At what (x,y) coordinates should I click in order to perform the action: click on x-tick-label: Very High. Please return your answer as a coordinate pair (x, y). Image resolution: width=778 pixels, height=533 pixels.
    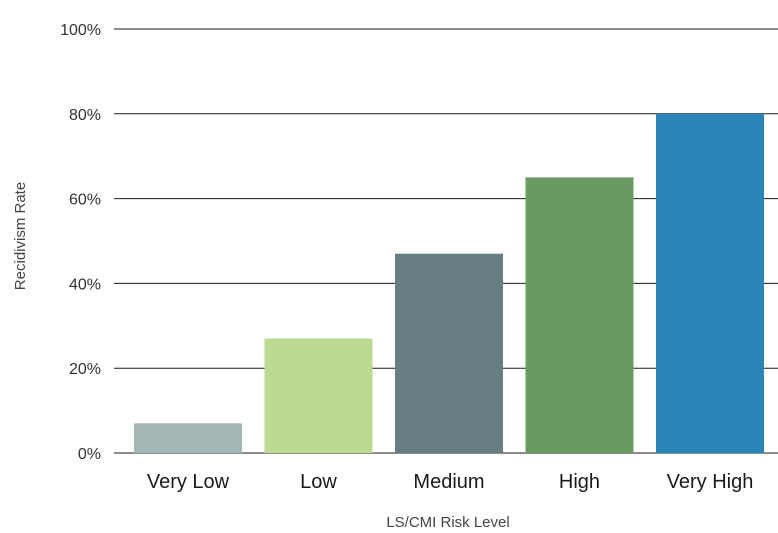
    Looking at the image, I should click on (710, 482).